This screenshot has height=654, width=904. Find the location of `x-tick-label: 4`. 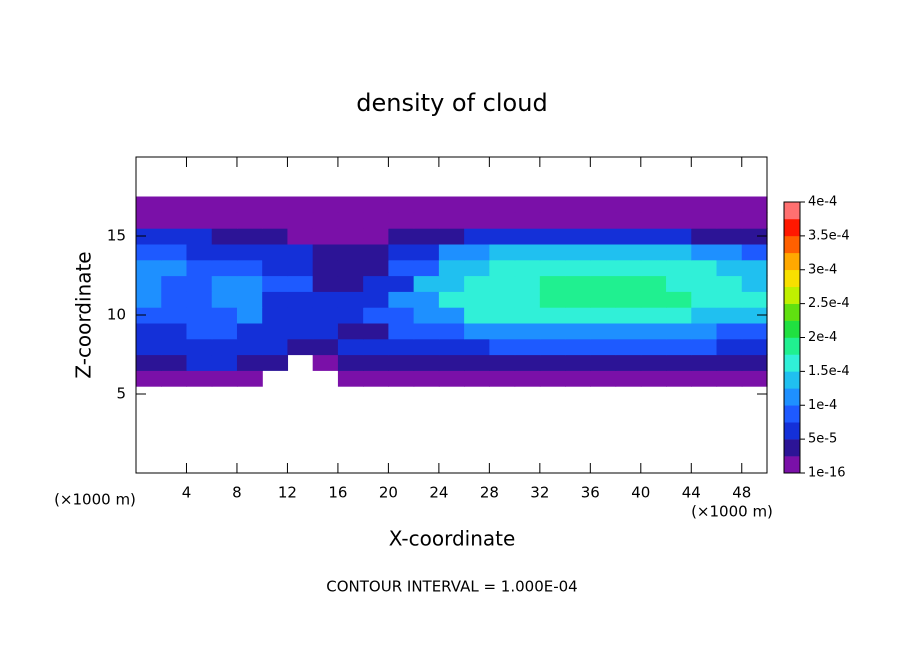

x-tick-label: 4 is located at coordinates (187, 493).